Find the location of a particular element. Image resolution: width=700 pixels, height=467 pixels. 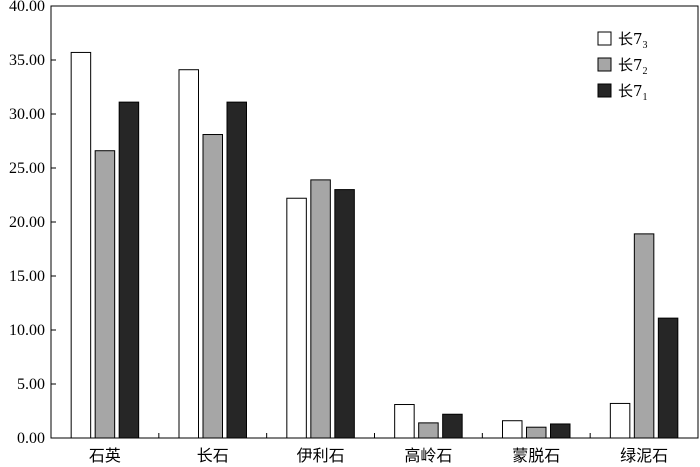

legend-item: 长71 is located at coordinates (622, 92).